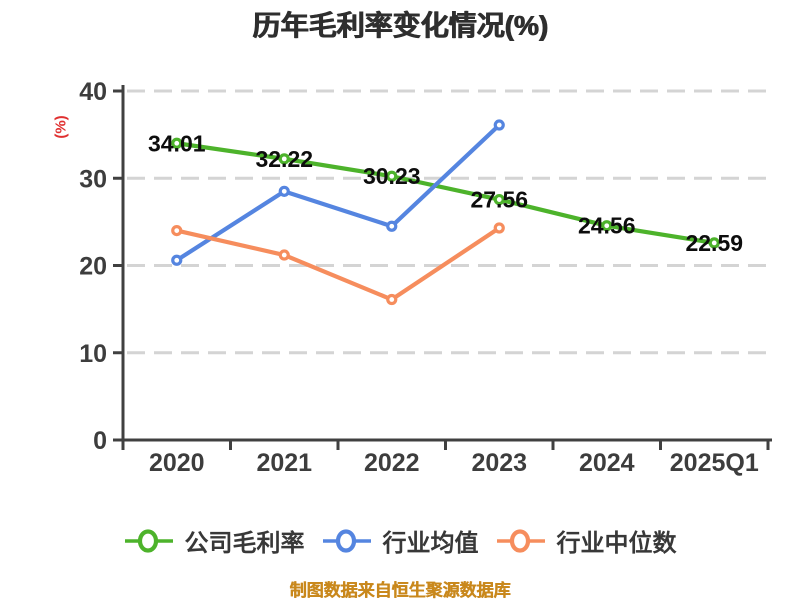 The height and width of the screenshot is (601, 800). I want to click on point-company-gross-margin-2020, so click(177, 143).